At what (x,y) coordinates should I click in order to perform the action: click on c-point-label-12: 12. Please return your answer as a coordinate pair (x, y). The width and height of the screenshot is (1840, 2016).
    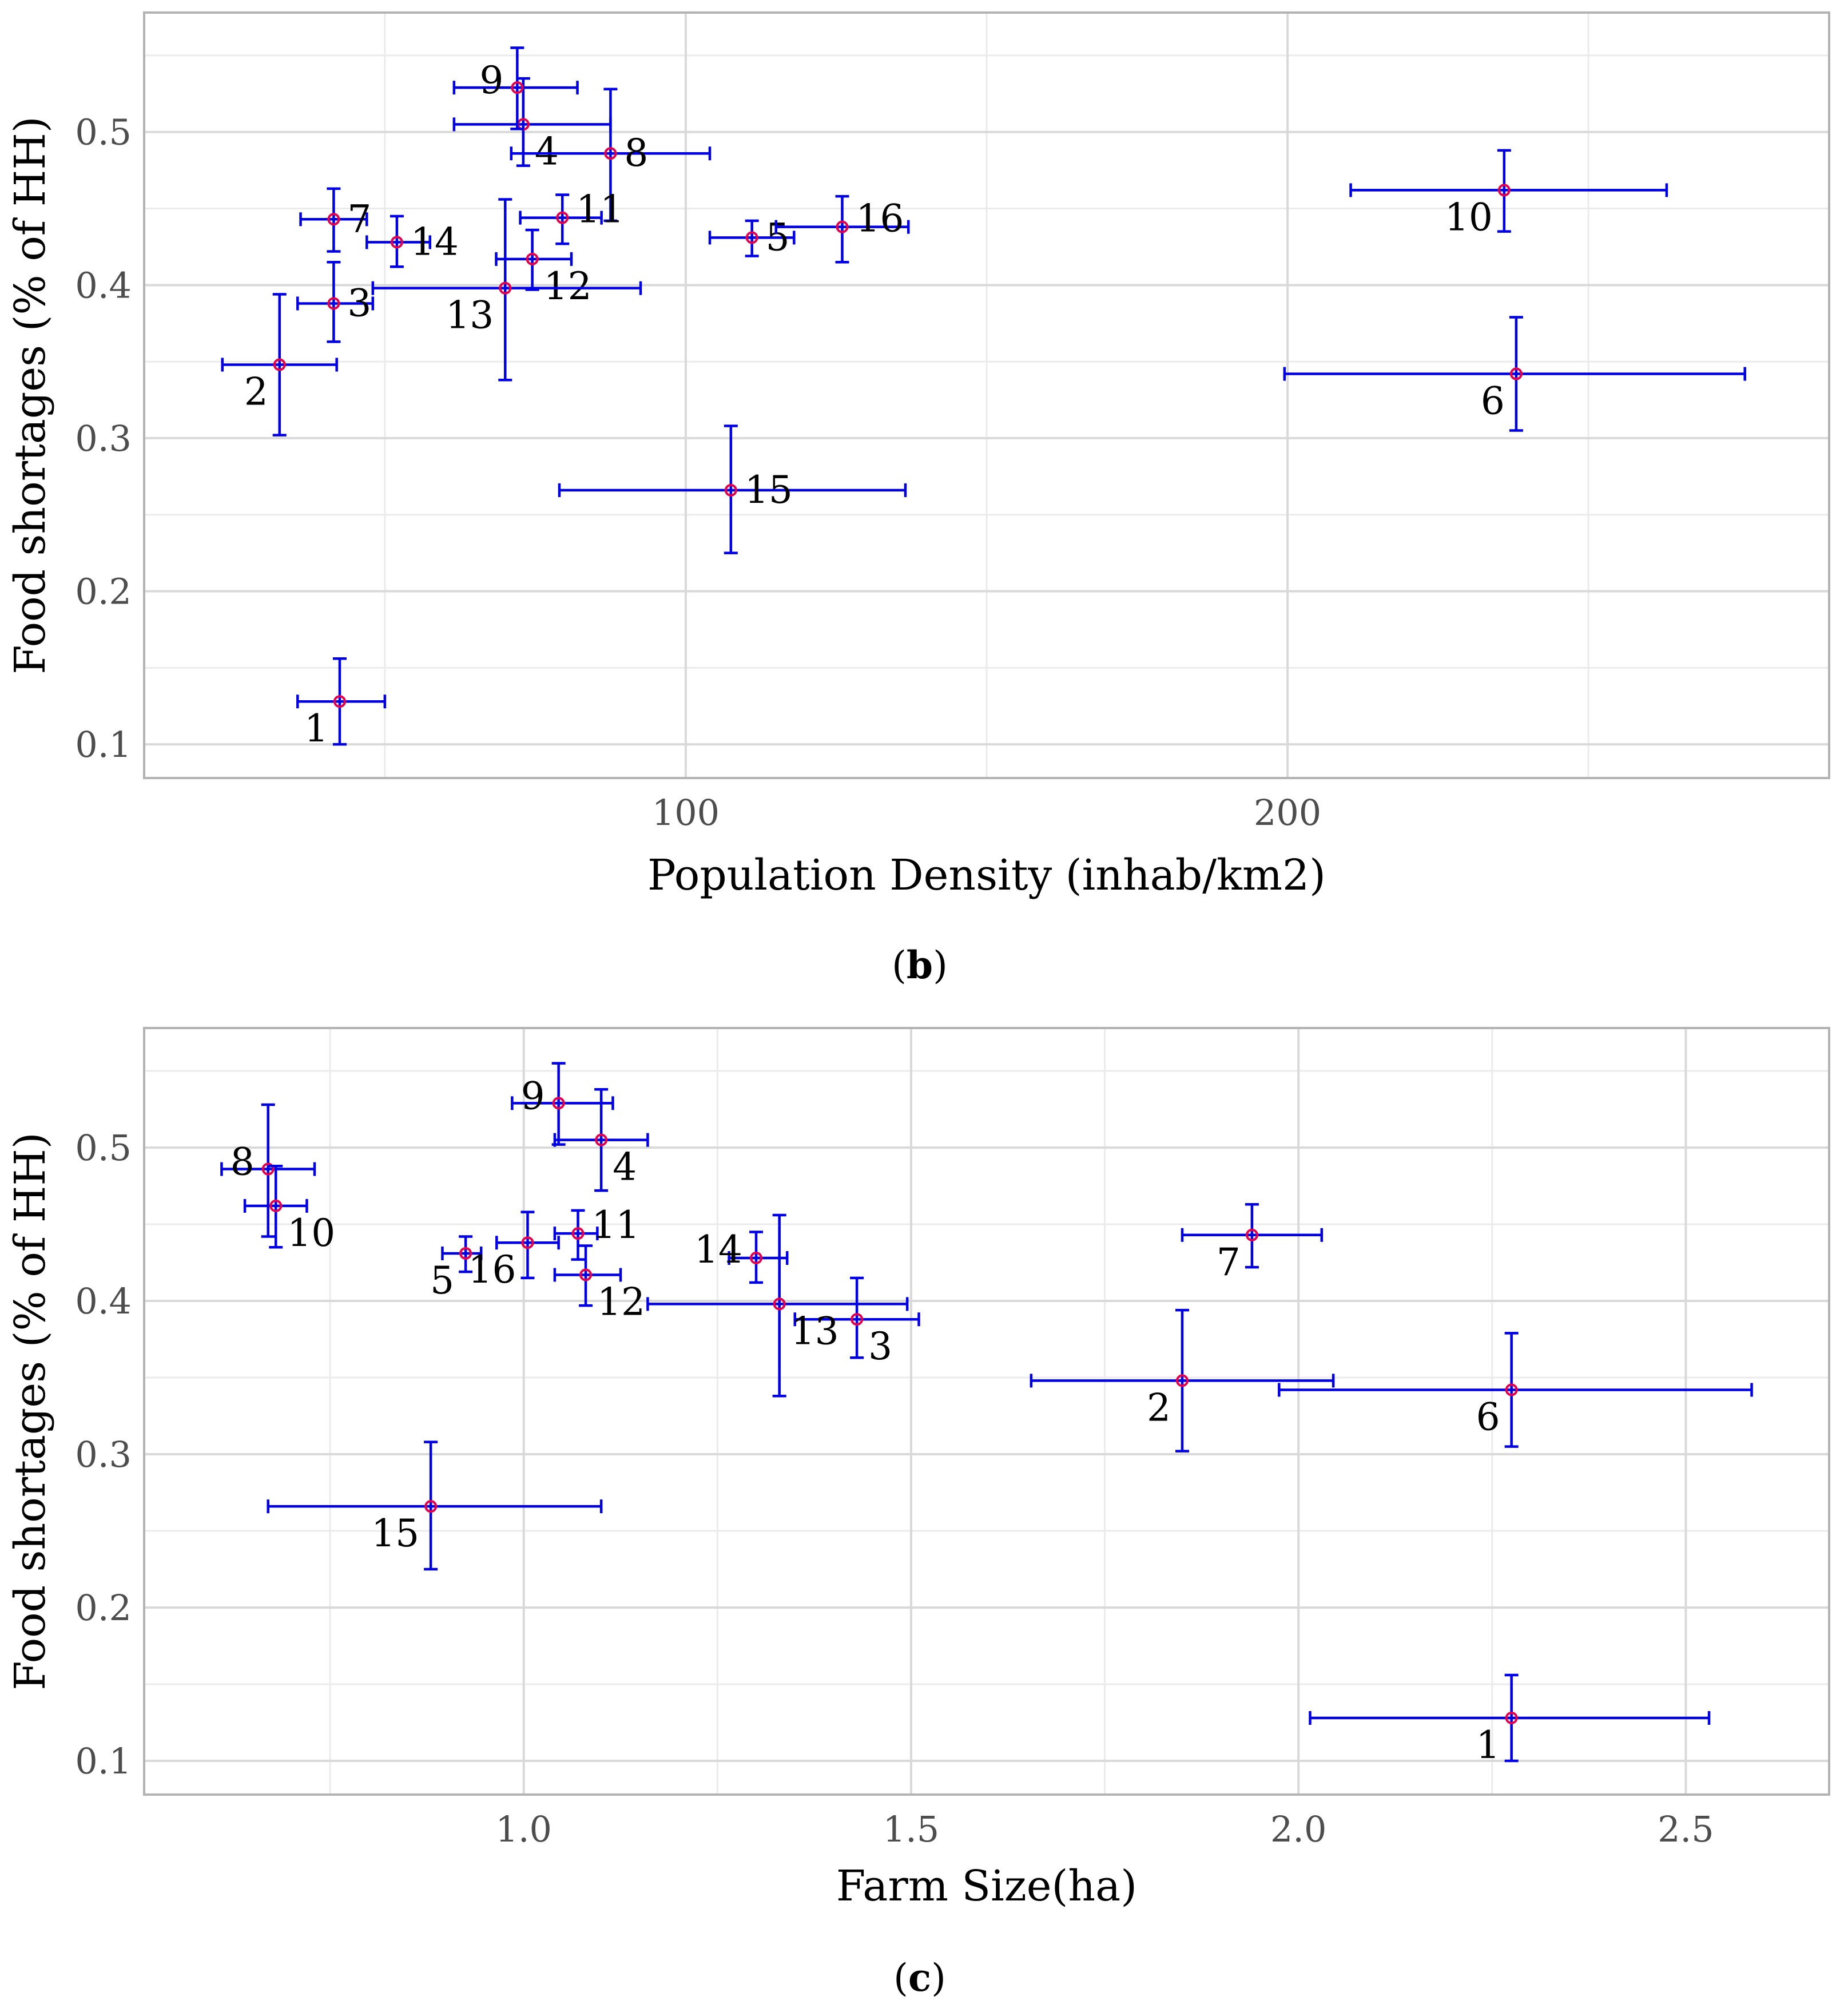
    Looking at the image, I should click on (621, 1302).